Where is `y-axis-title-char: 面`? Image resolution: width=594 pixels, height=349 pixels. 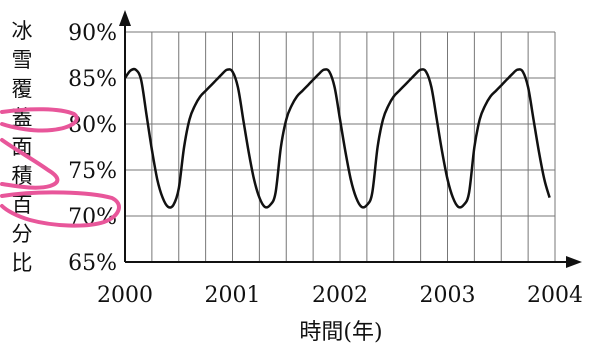 y-axis-title-char: 面 is located at coordinates (22, 147).